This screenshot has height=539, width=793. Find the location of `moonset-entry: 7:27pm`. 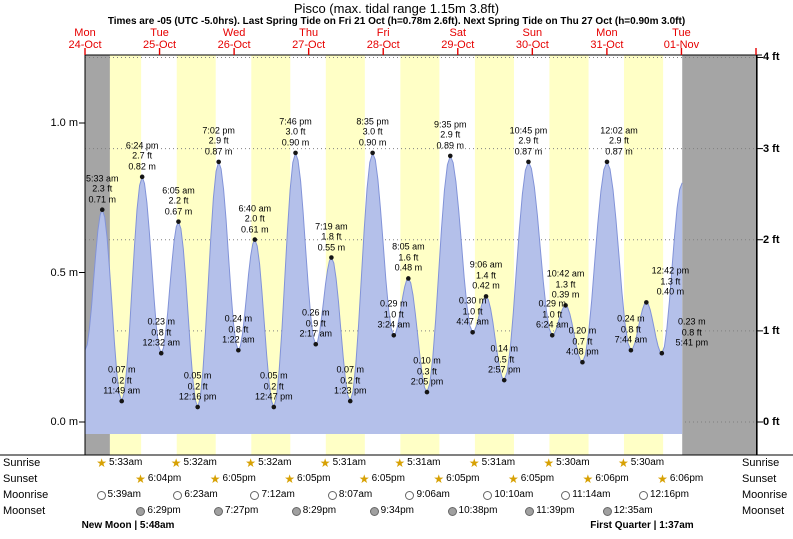

moonset-entry: 7:27pm is located at coordinates (235, 511).